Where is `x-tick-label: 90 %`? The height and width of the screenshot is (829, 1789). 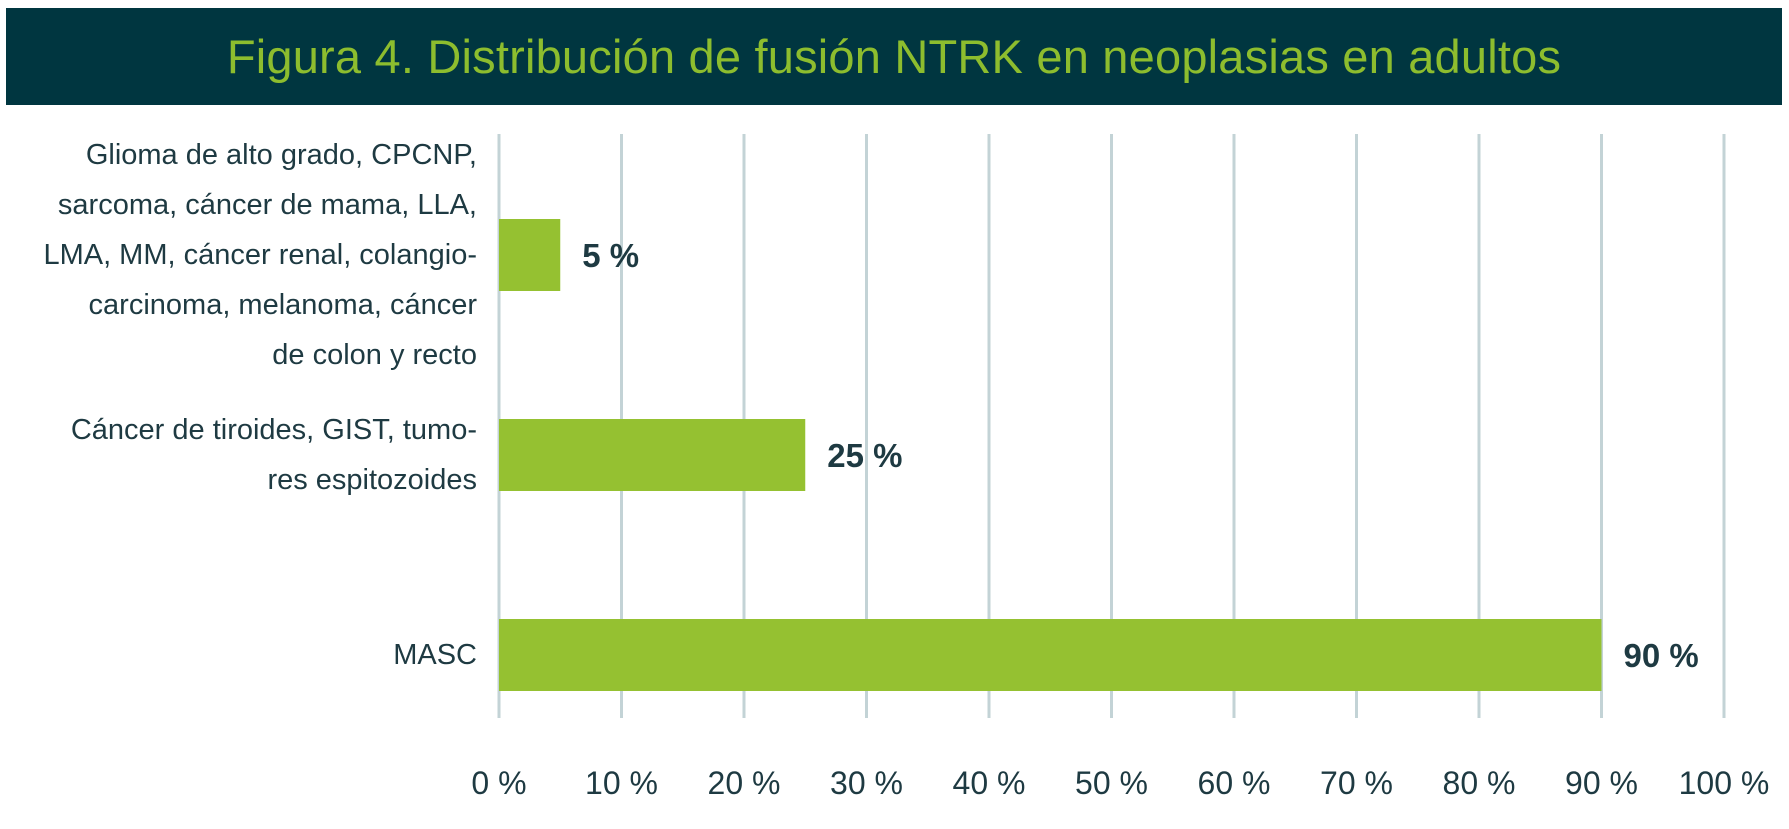
x-tick-label: 90 % is located at coordinates (1601, 783).